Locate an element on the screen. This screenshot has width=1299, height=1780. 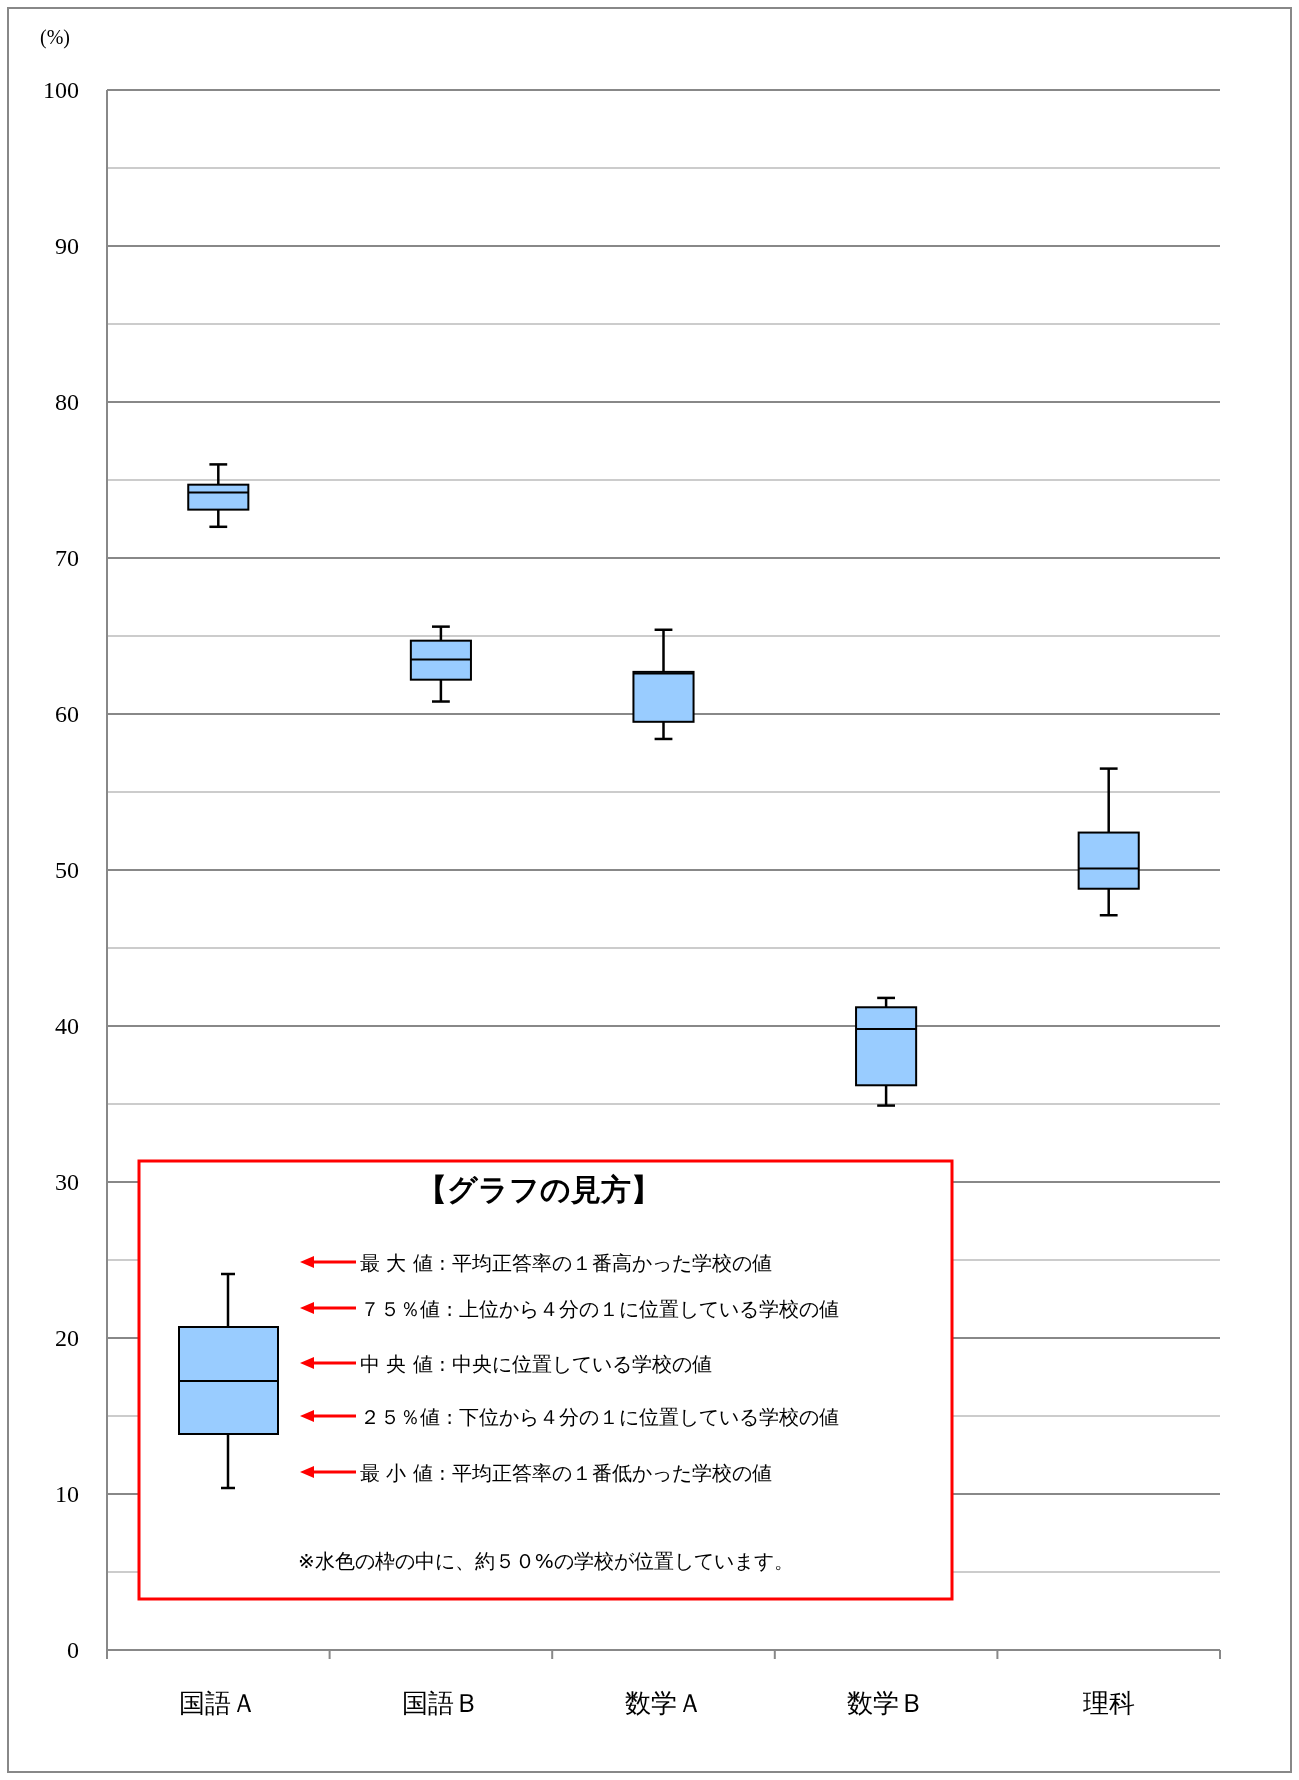
y-tick-label: 40 is located at coordinates (67, 1026).